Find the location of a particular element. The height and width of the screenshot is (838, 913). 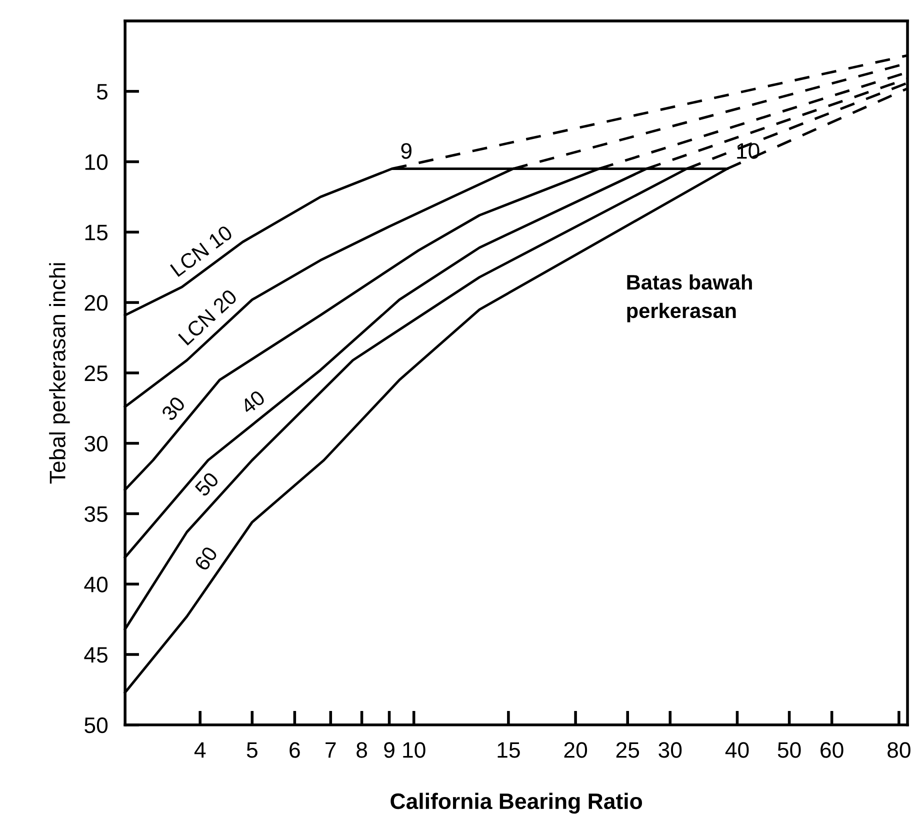

y-tick-label: 40 is located at coordinates (96, 584).